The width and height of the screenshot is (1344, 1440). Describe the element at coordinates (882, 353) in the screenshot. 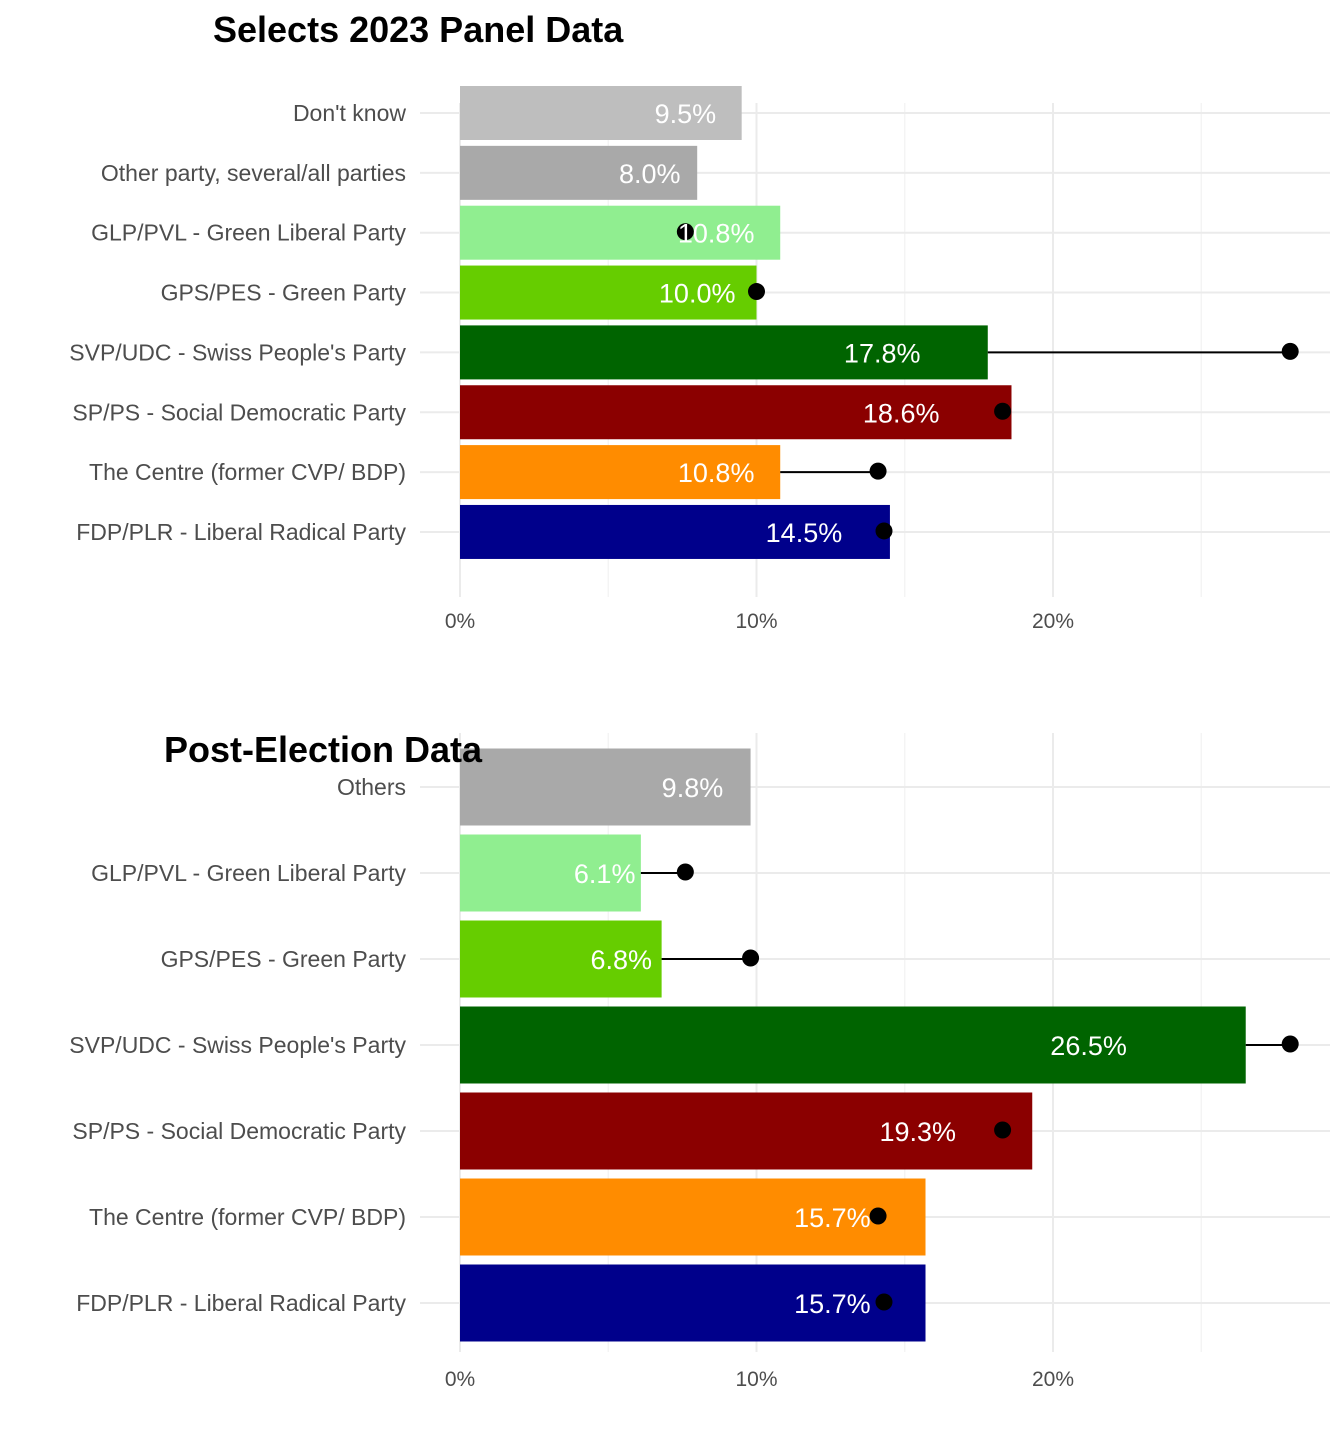

I see `data-label: 17.8%` at that location.